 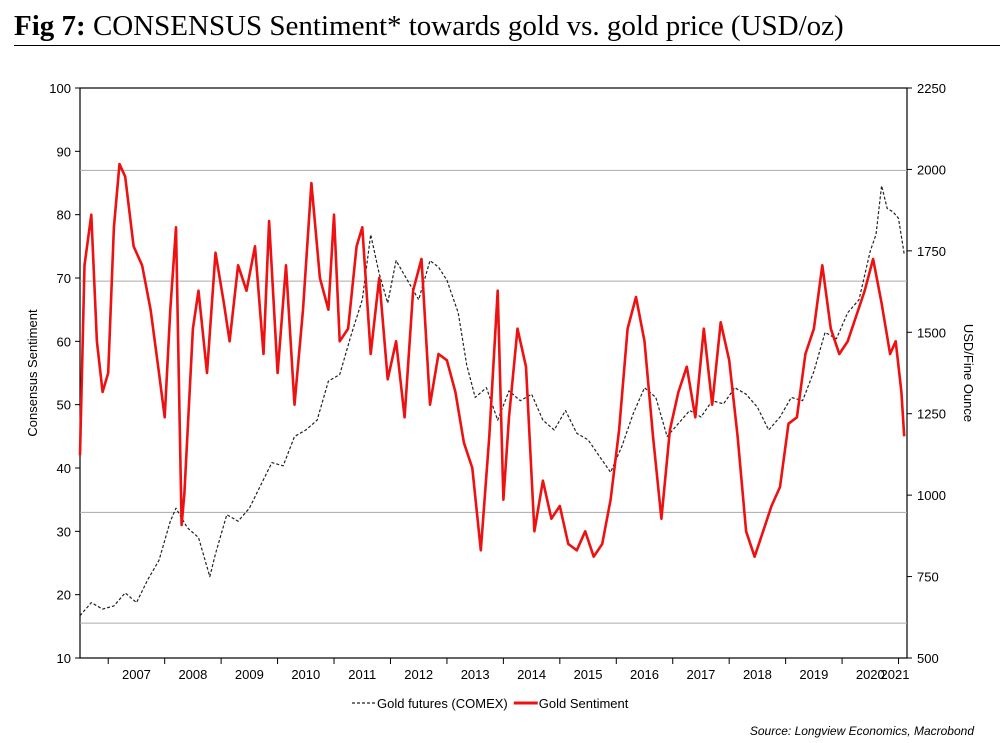 What do you see at coordinates (931, 495) in the screenshot?
I see `right-axis-tick-label: 1000` at bounding box center [931, 495].